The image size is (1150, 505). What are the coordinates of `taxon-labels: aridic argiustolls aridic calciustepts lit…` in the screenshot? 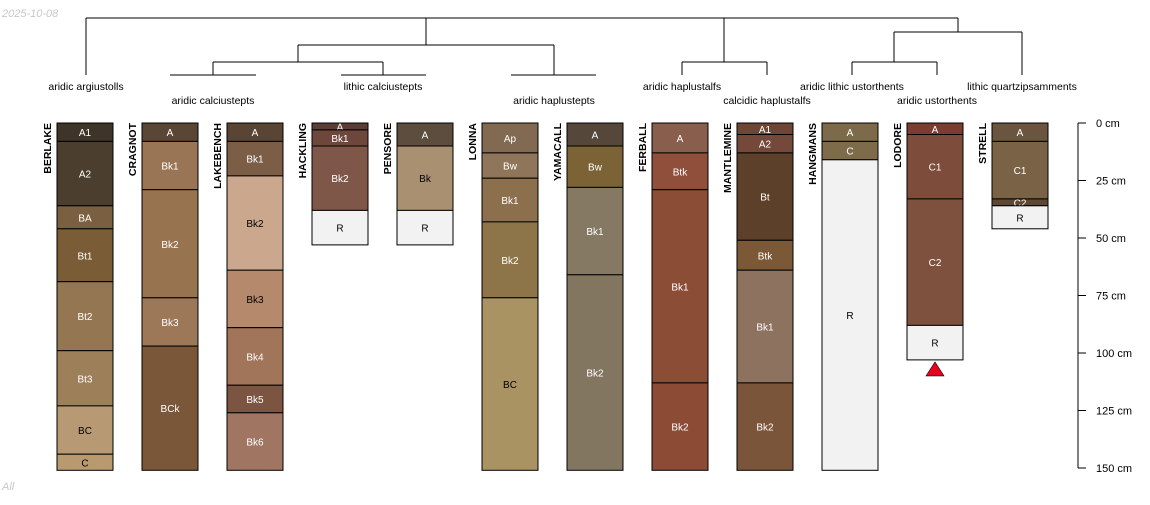 It's located at (562, 94).